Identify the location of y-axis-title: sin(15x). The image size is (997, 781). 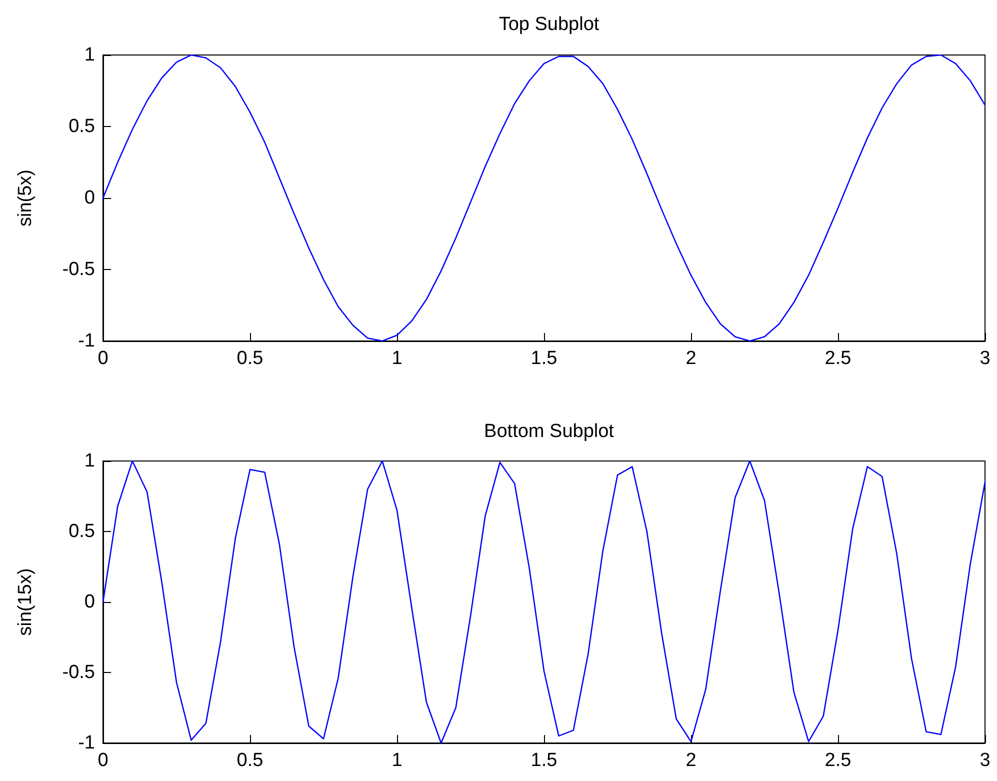
(25, 602).